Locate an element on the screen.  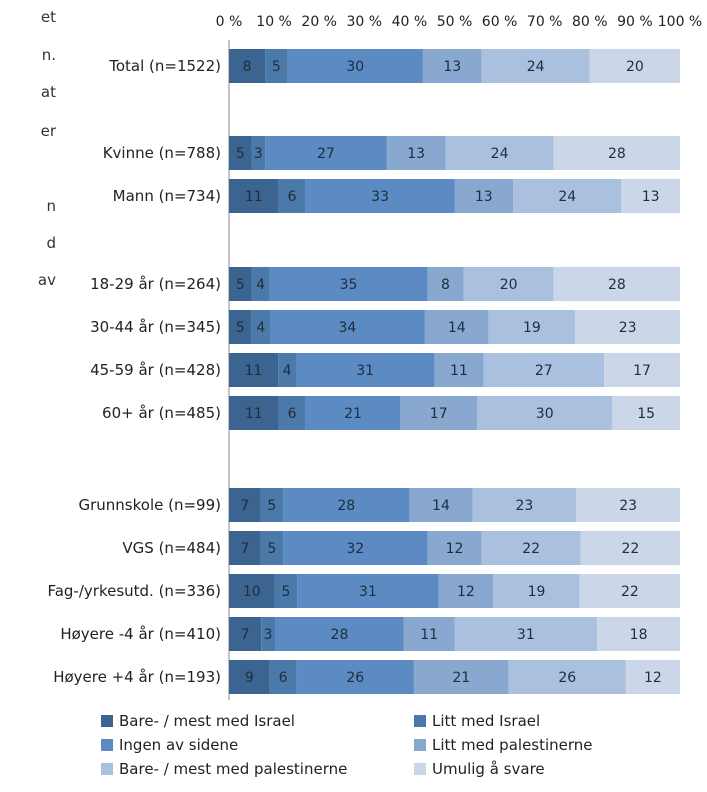
bar-value-label: 20 is located at coordinates (509, 285).